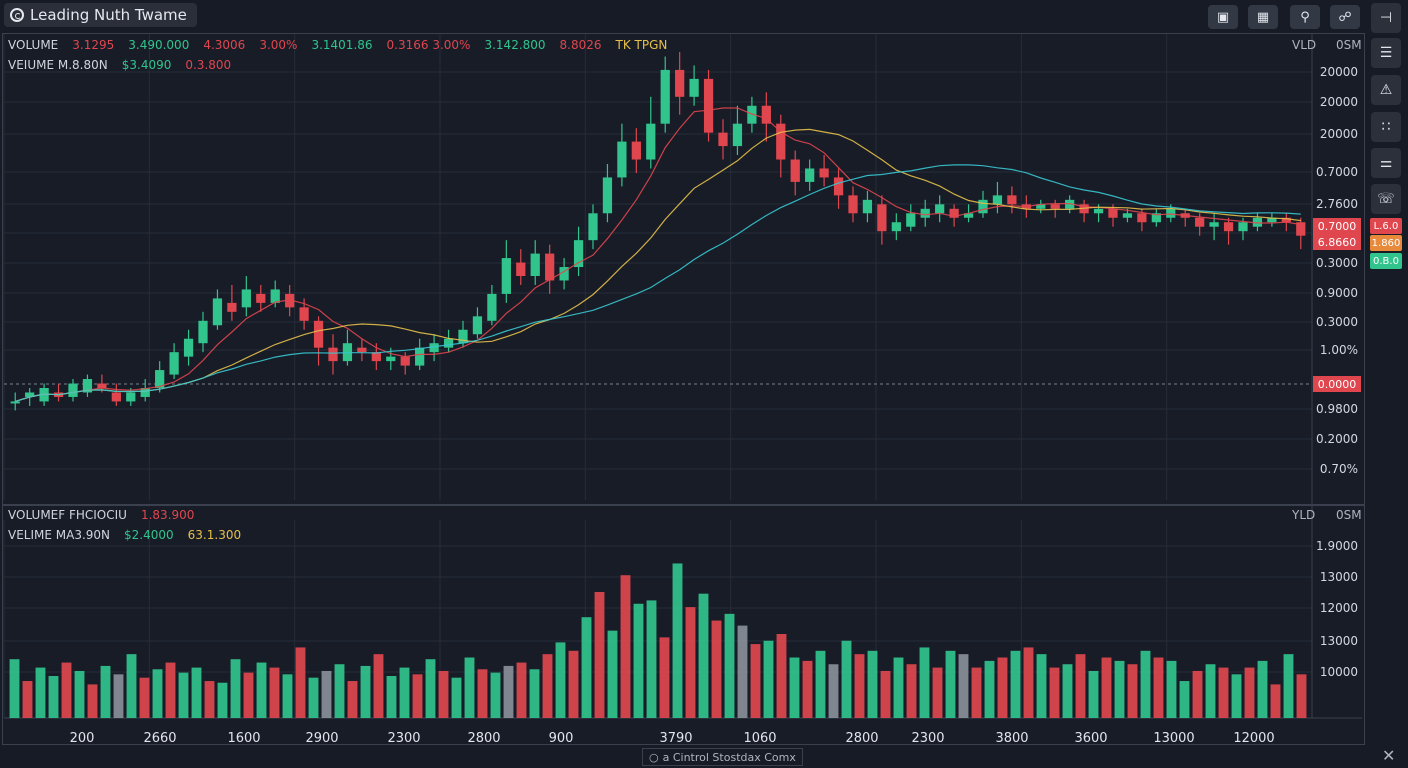  What do you see at coordinates (428, 45) in the screenshot?
I see `main-legend-item-6: 0.3166 3.00%` at bounding box center [428, 45].